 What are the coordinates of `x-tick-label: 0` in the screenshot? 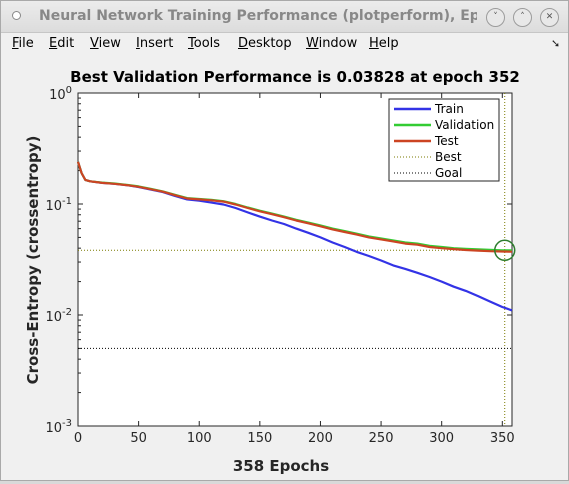 It's located at (78, 438).